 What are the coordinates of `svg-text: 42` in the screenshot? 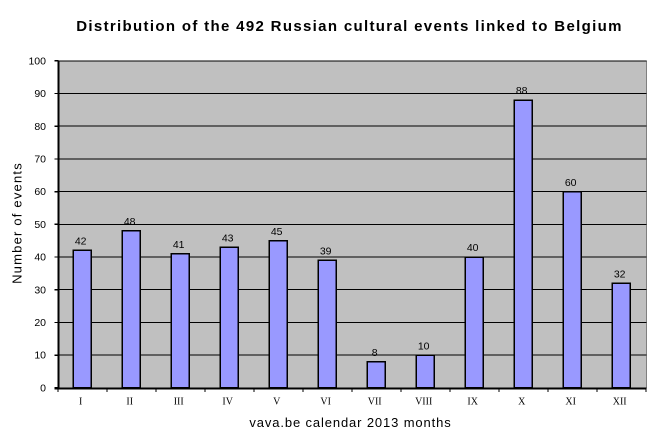 It's located at (81, 242).